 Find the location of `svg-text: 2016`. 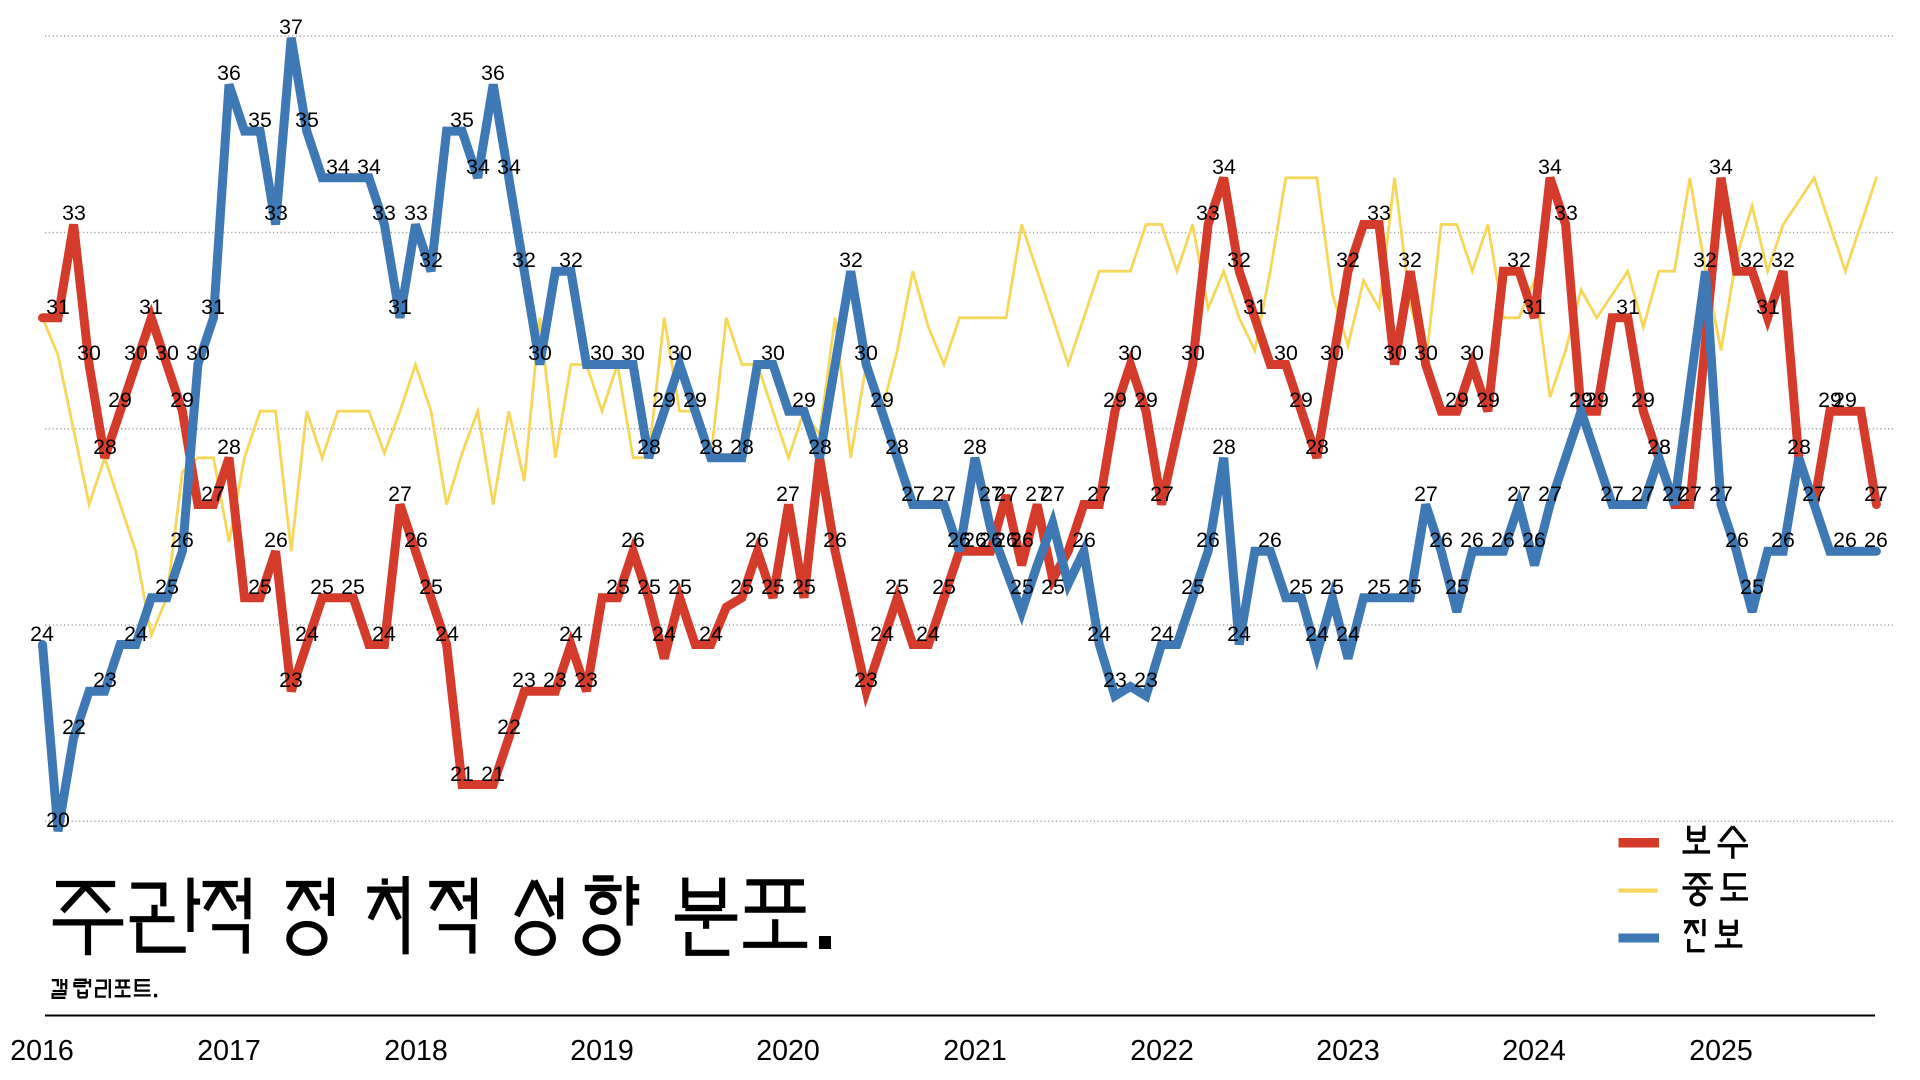

svg-text: 2016 is located at coordinates (42, 1051).